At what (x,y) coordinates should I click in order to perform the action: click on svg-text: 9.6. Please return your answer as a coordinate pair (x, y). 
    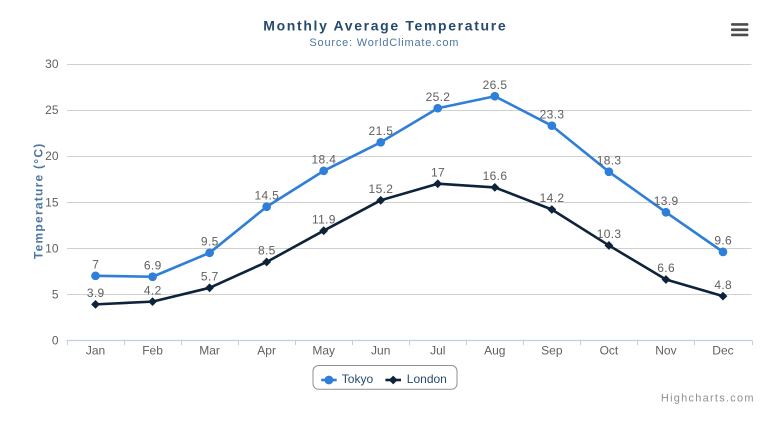
    Looking at the image, I should click on (723, 241).